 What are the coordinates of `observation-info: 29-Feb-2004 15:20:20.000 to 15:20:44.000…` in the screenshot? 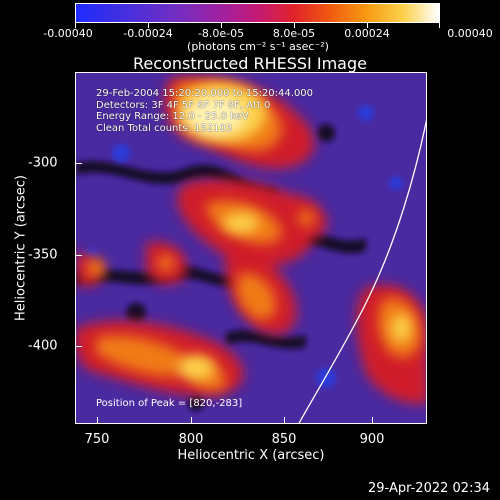 It's located at (204, 111).